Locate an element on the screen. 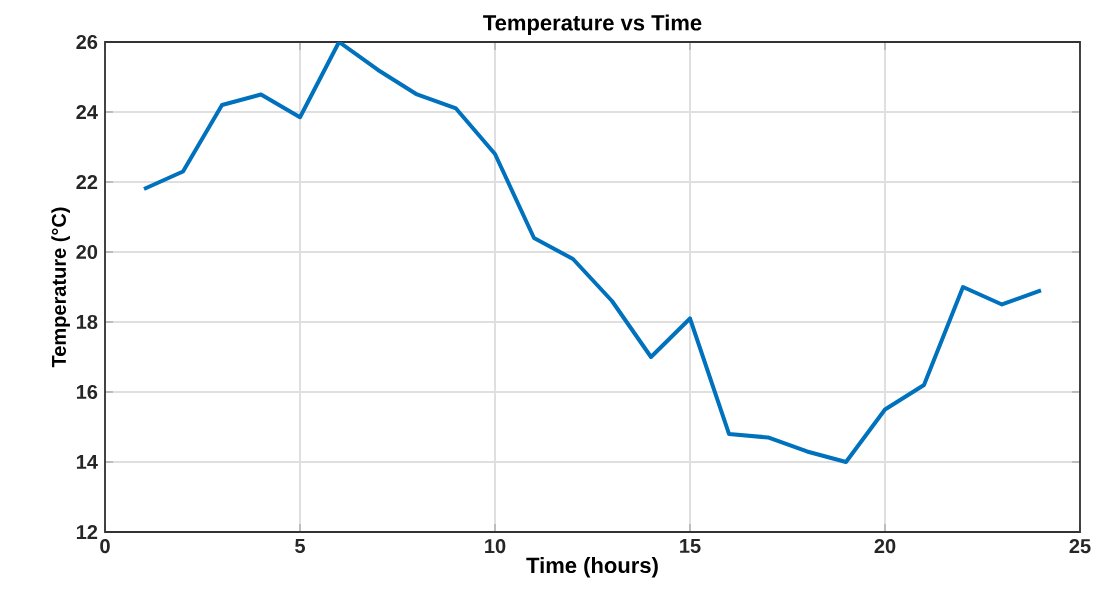  x-tick-label: 10 is located at coordinates (495, 546).